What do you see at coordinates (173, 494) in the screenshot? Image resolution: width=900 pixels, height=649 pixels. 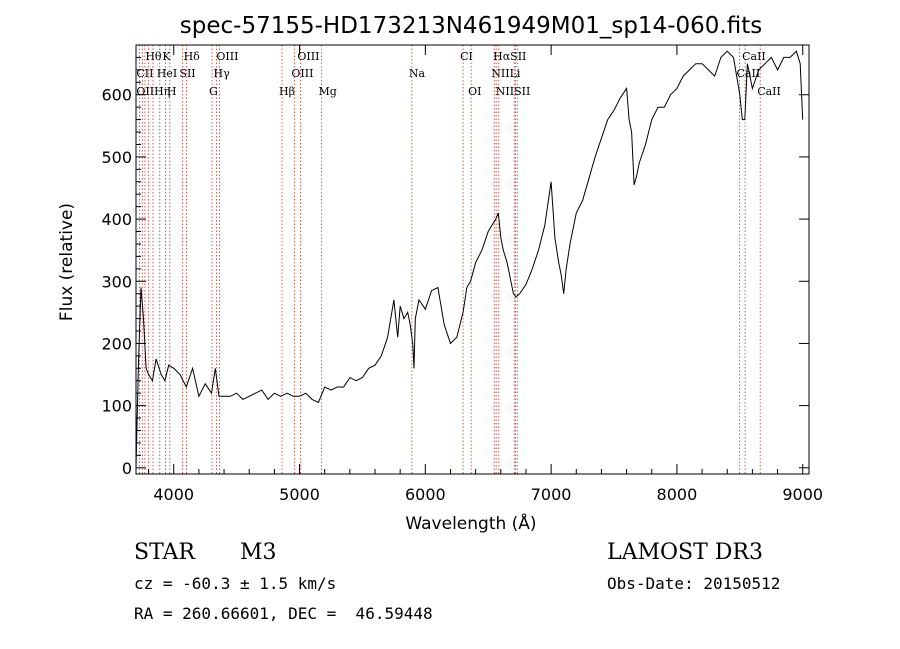 I see `x-tick-label: 4000` at bounding box center [173, 494].